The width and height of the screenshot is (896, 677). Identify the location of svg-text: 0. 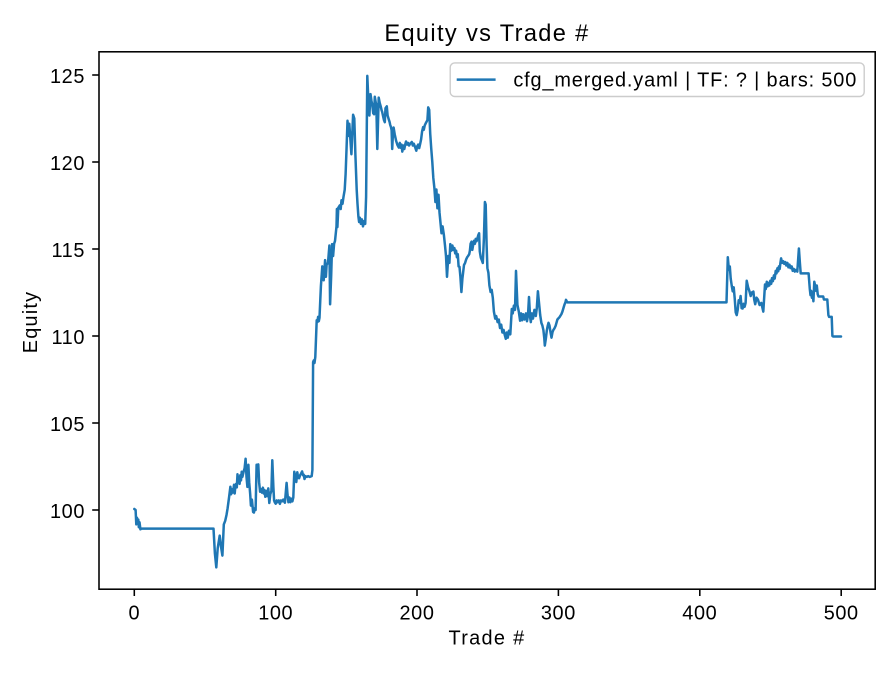
(134, 614).